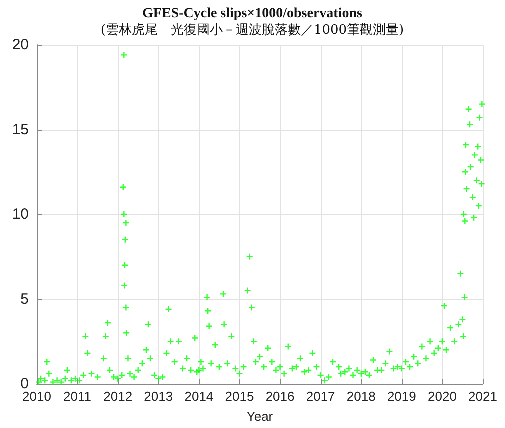 This screenshot has width=505, height=428. I want to click on x-axis-title: Year, so click(260, 416).